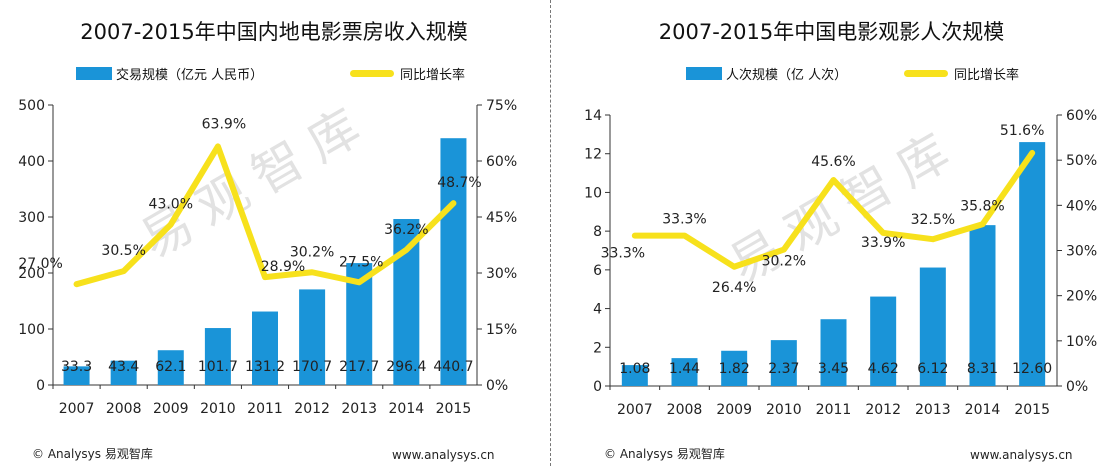  What do you see at coordinates (265, 367) in the screenshot?
I see `bar-value-label: 131.2` at bounding box center [265, 367].